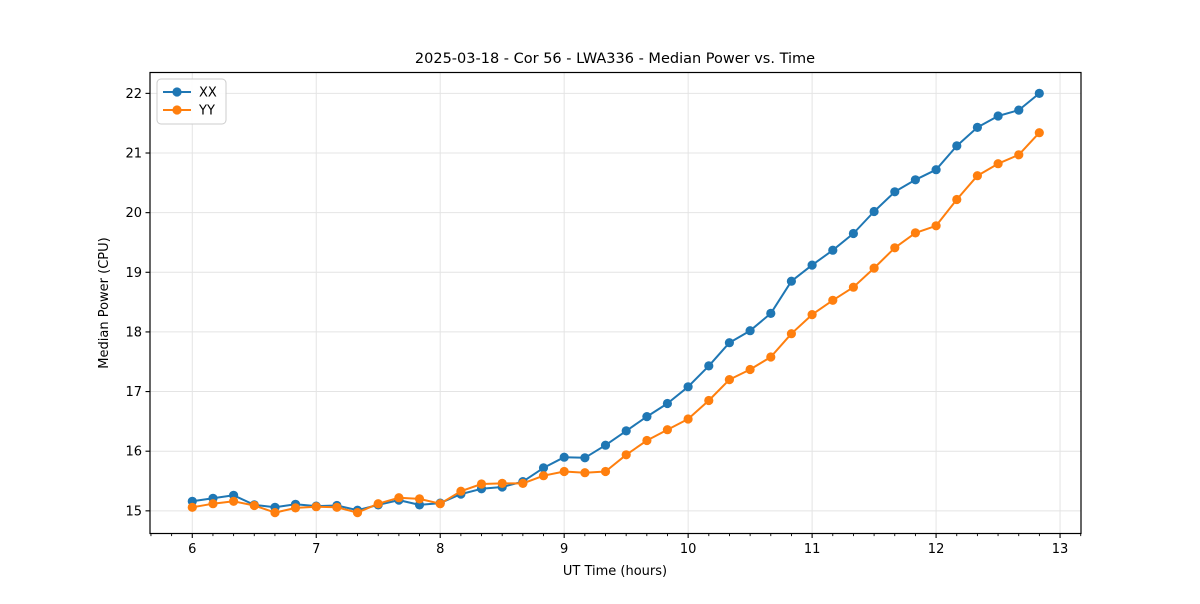  Describe the element at coordinates (191, 101) in the screenshot. I see `legend: XX YY` at that location.